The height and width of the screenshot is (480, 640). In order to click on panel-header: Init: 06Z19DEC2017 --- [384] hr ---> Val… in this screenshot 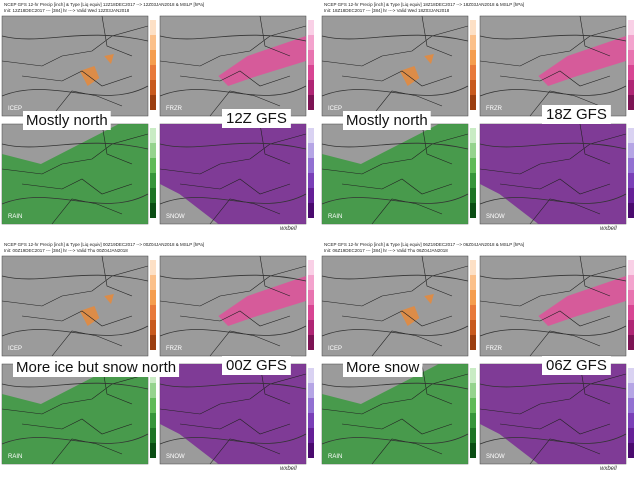, I will do `click(386, 250)`.